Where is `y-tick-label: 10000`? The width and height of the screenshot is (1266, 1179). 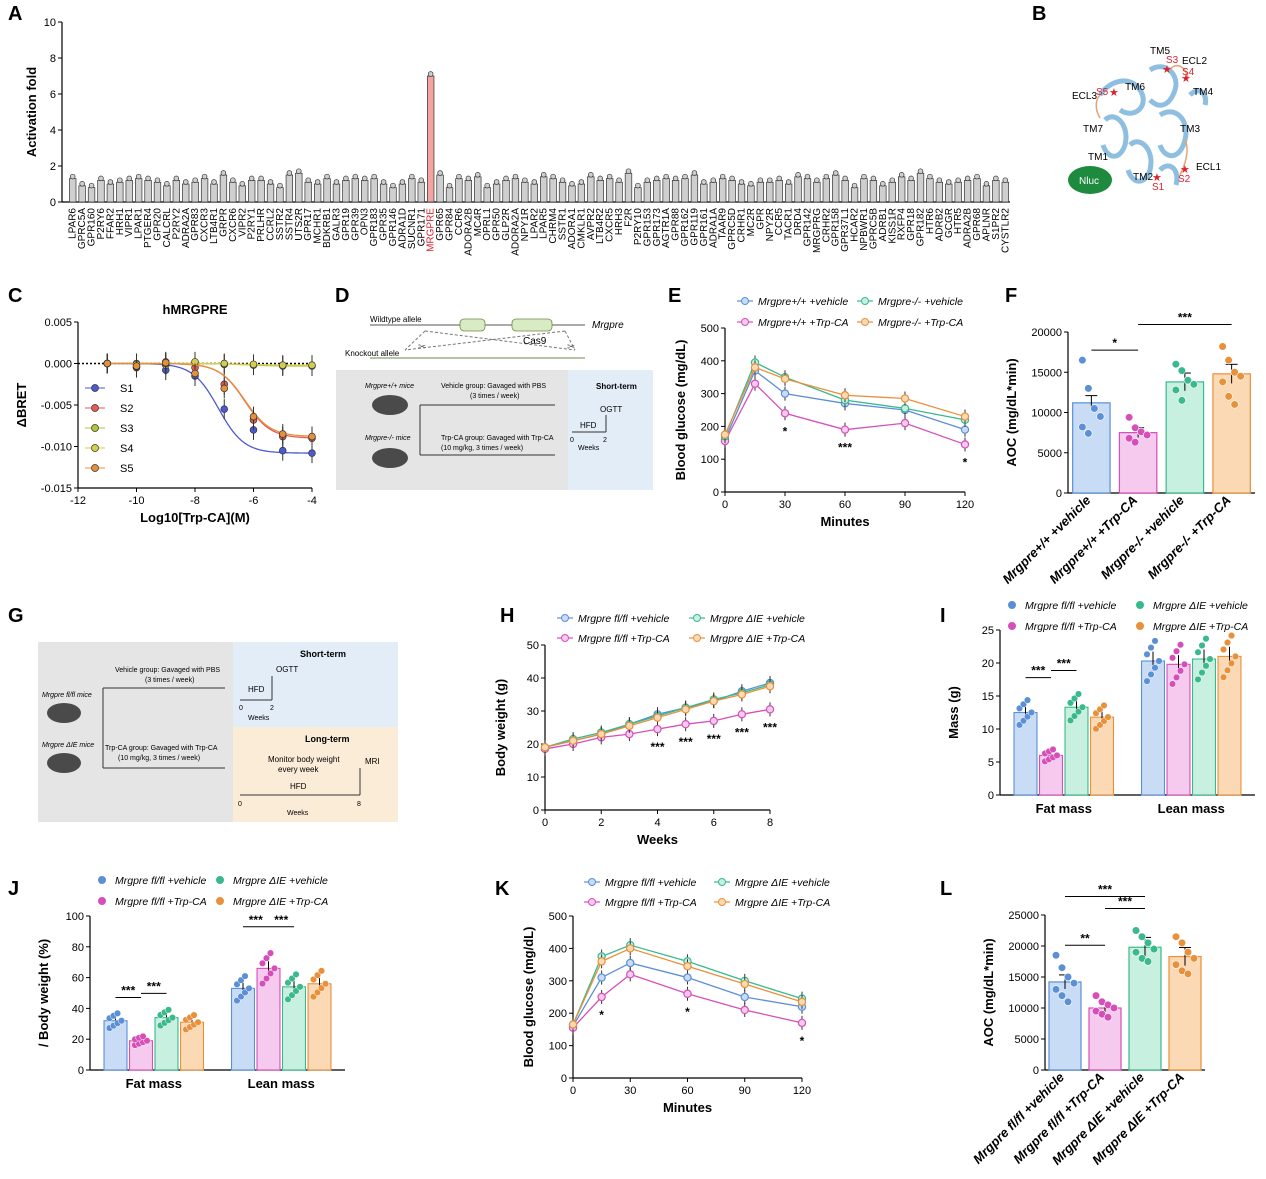
y-tick-label: 10000 is located at coordinates (1023, 1009).